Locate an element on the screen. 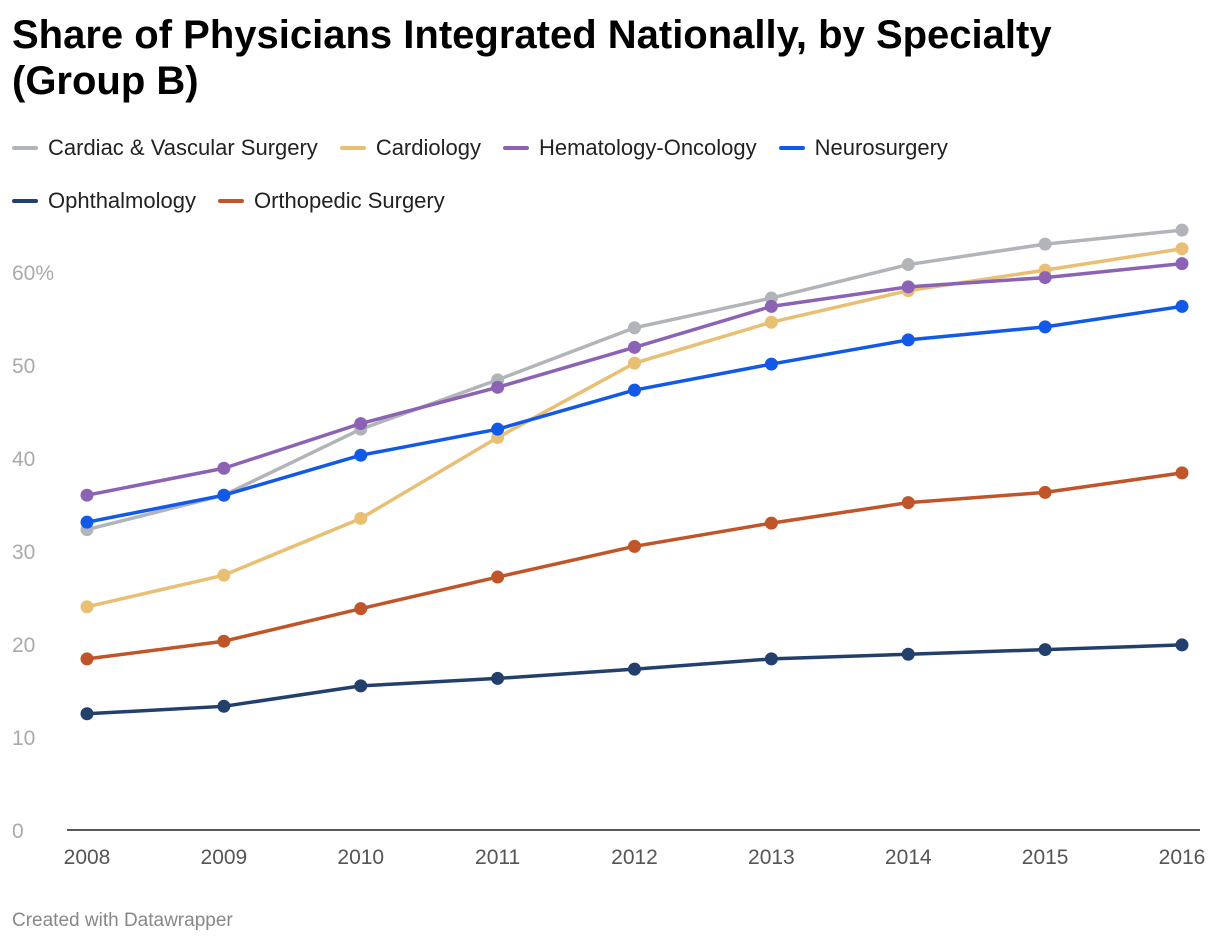 This screenshot has height=946, width=1220. x-tick-label: 2016 is located at coordinates (1182, 857).